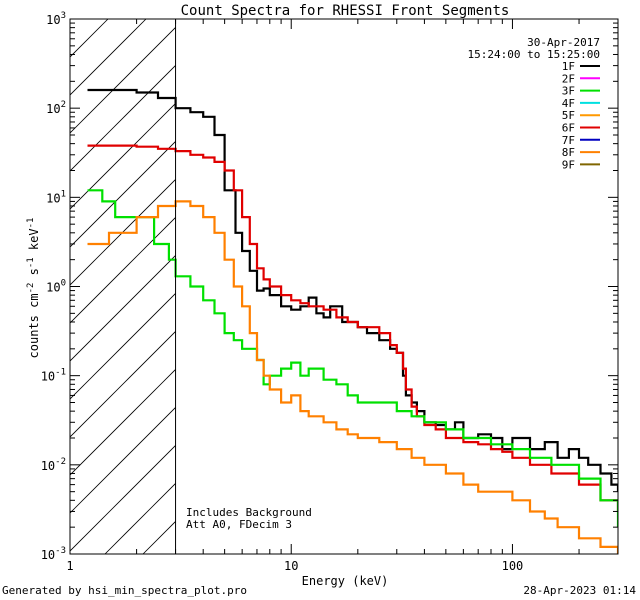  I want to click on footer-timestamp: 28-Apr-2023 01:14, so click(579, 590).